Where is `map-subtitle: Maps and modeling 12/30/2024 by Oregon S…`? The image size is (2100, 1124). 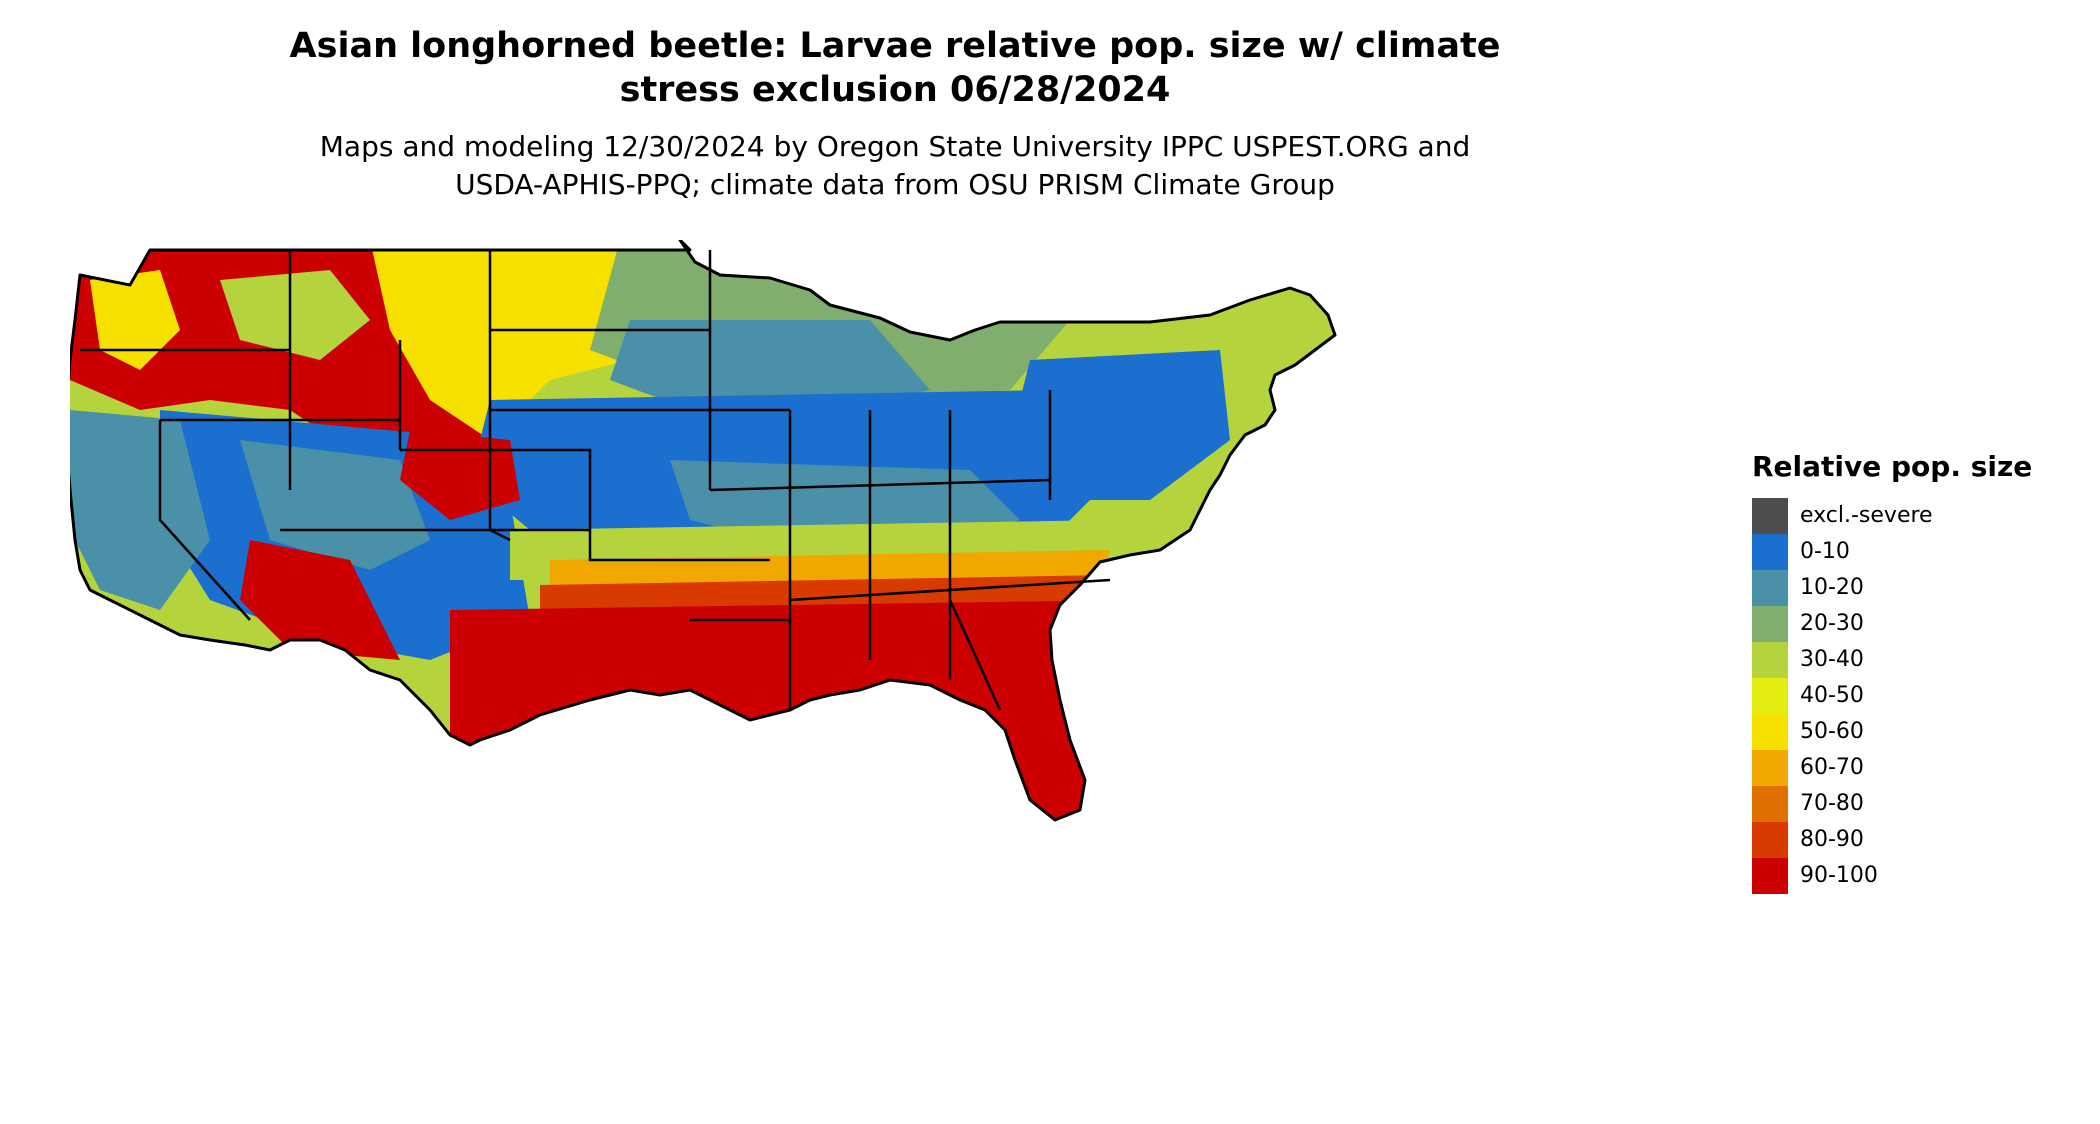
map-subtitle: Maps and modeling 12/30/2024 by Oregon S… is located at coordinates (895, 166).